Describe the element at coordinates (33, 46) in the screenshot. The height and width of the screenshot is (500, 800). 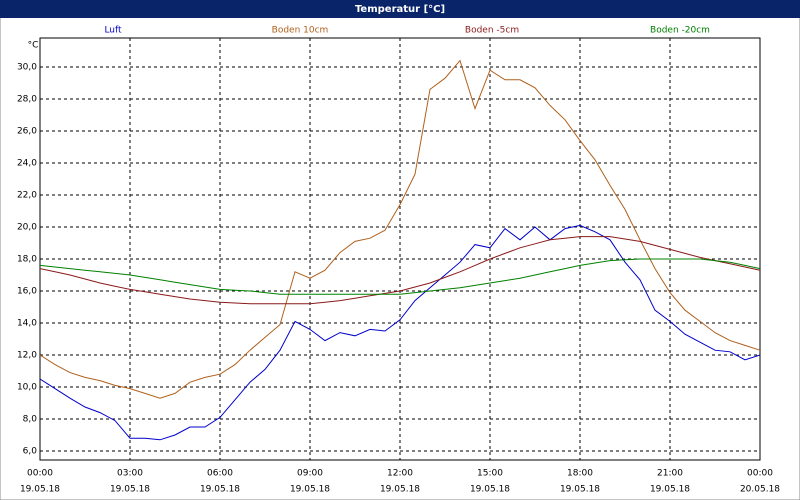
I see `y-unit: °C` at that location.